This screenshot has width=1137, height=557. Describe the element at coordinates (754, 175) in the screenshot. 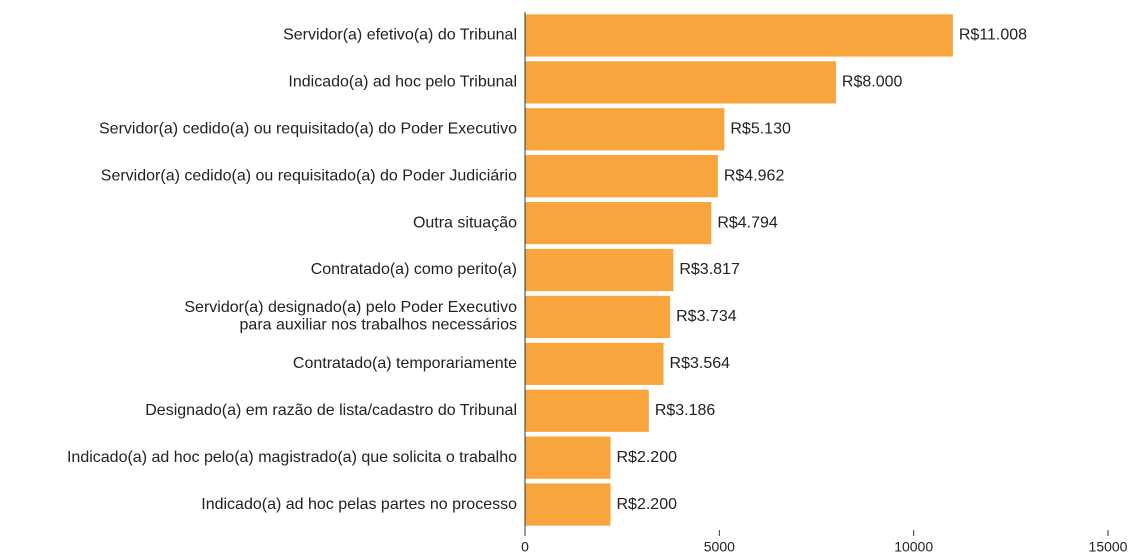

I see `value-label: R$4.962` at that location.